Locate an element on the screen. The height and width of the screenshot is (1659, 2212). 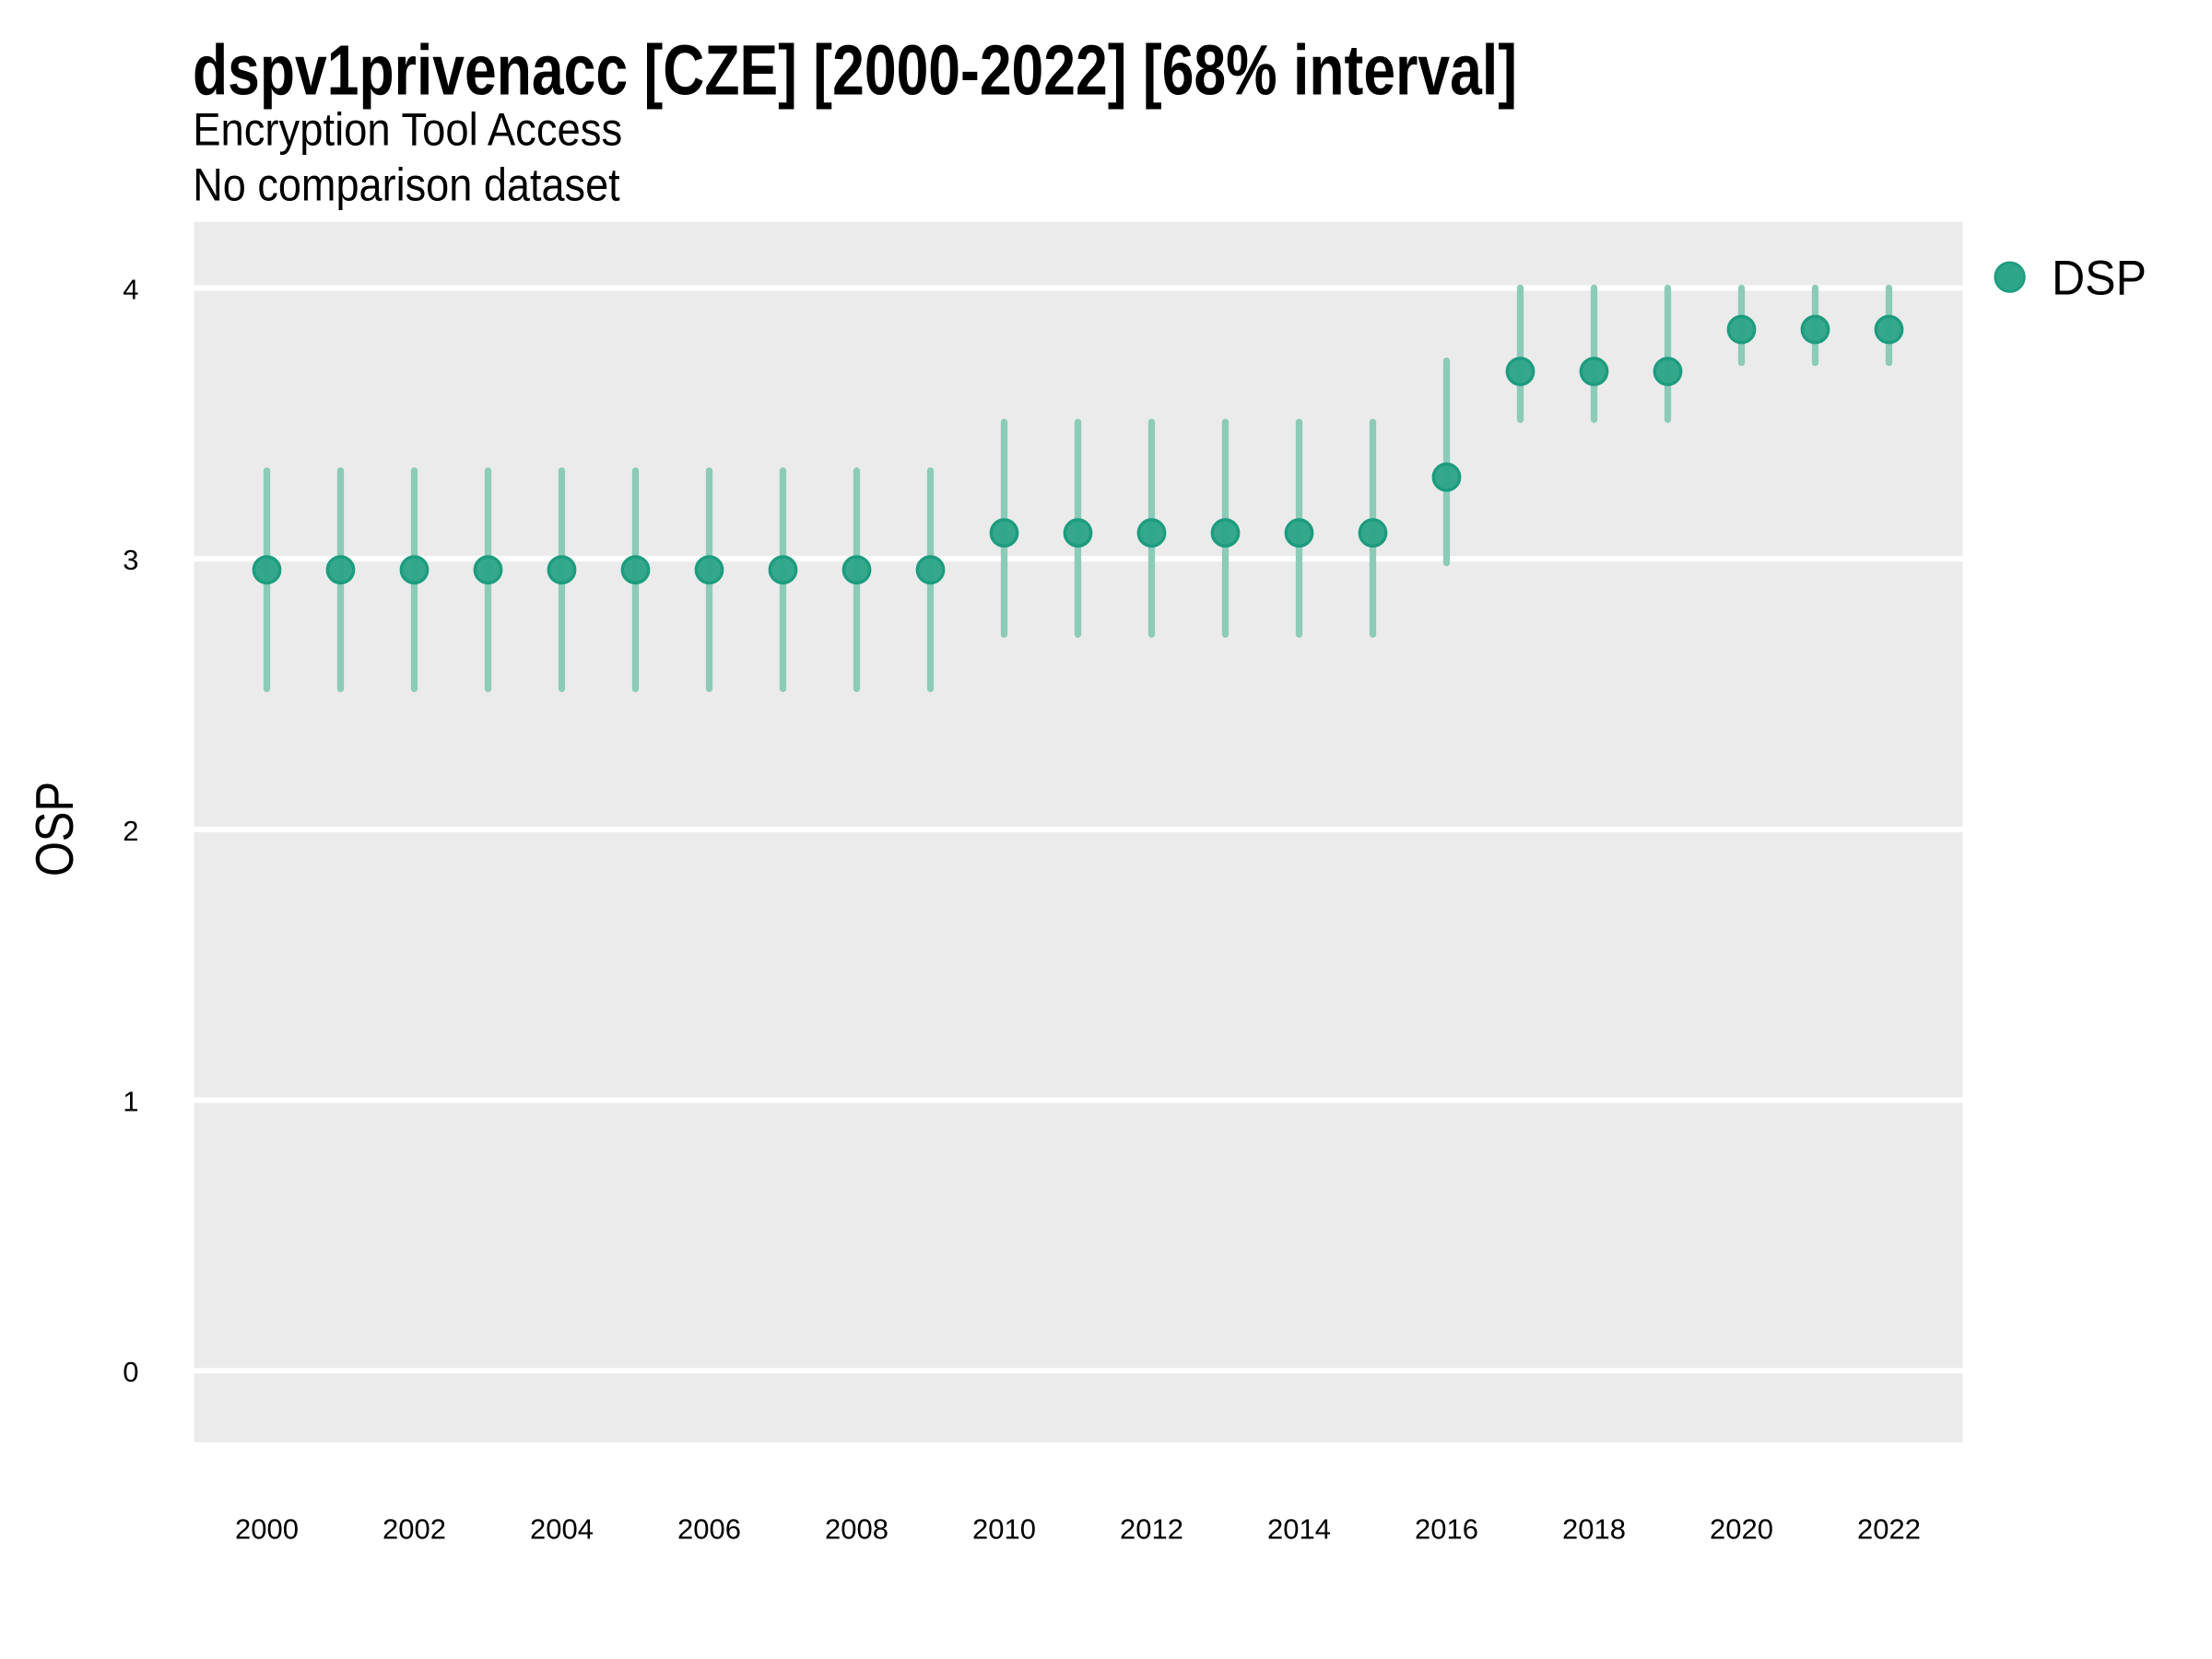
svg-text: 2022 is located at coordinates (1889, 1528).